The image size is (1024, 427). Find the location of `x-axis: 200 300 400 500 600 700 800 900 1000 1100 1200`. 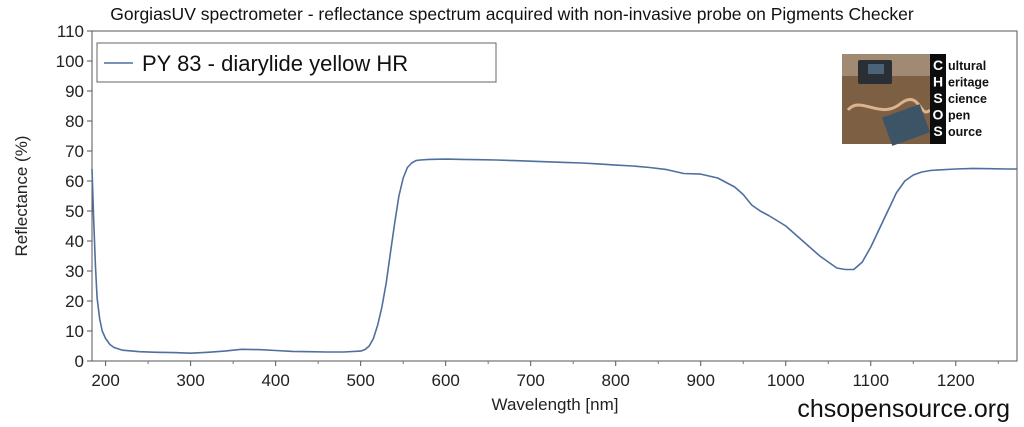

x-axis: 200 300 400 500 600 700 800 900 1000 1100 1200 is located at coordinates (545, 375).